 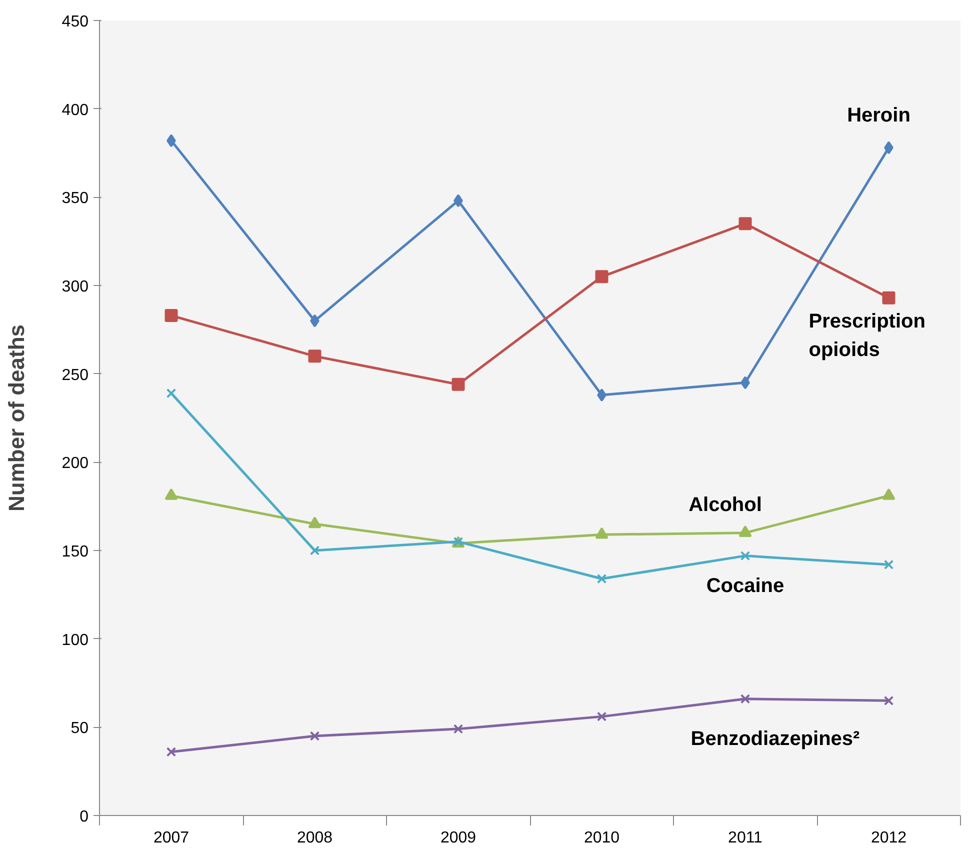 What do you see at coordinates (878, 115) in the screenshot?
I see `series-label: Heroin` at bounding box center [878, 115].